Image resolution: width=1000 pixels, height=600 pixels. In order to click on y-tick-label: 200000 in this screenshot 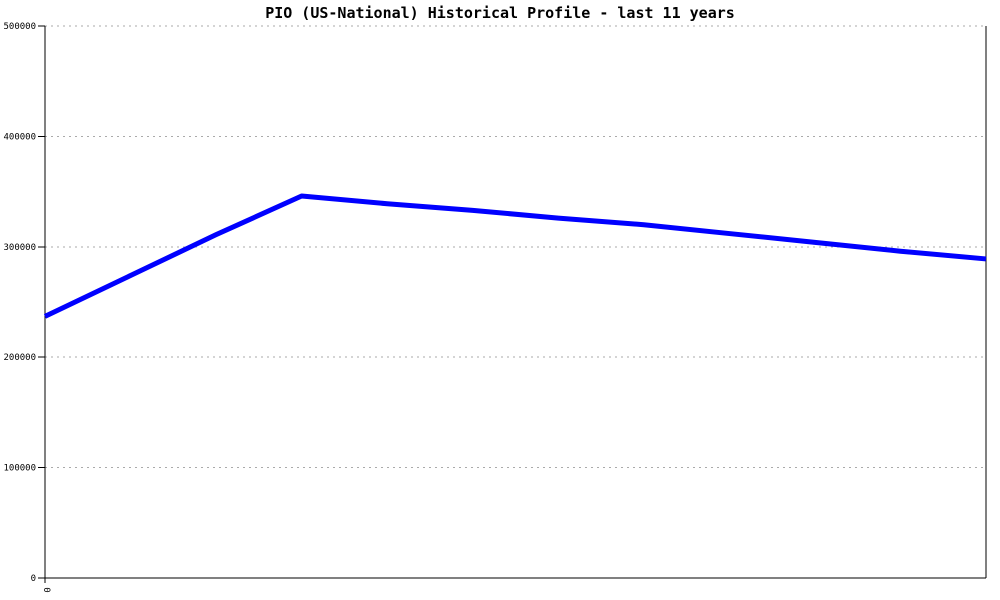, I will do `click(19, 358)`.